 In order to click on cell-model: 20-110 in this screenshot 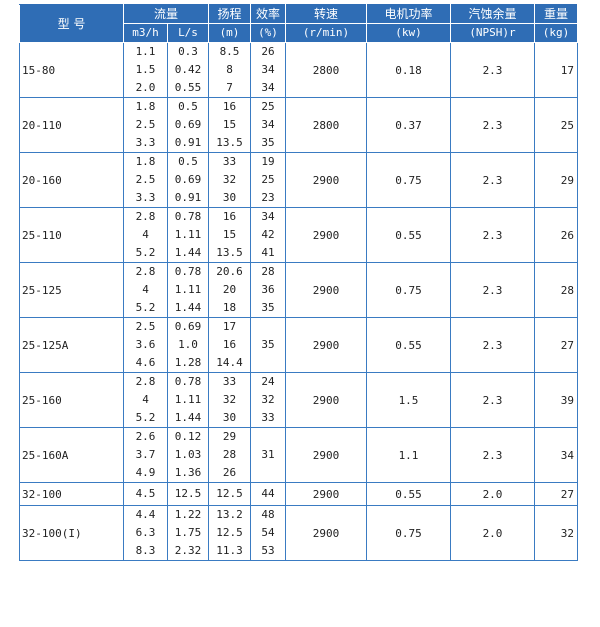, I will do `click(71, 125)`.